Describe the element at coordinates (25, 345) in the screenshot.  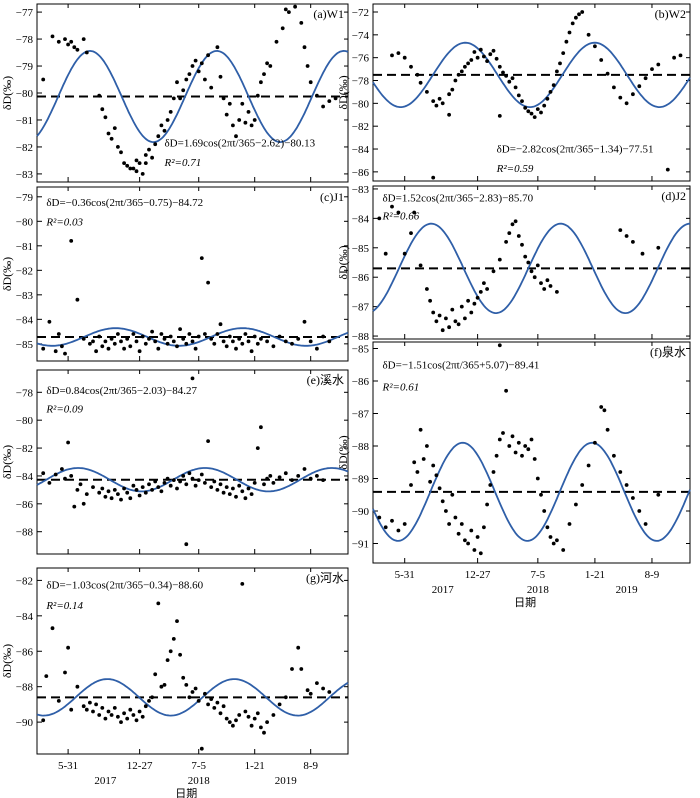
I see `panel-3-ytick-label: −85` at that location.